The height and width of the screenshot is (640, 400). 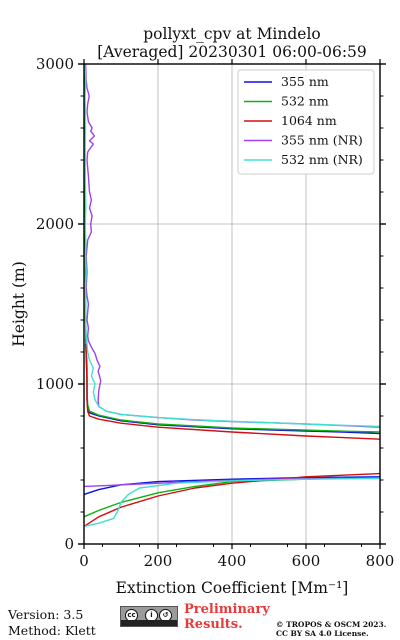 What do you see at coordinates (306, 561) in the screenshot?
I see `x-tick-label: 600` at bounding box center [306, 561].